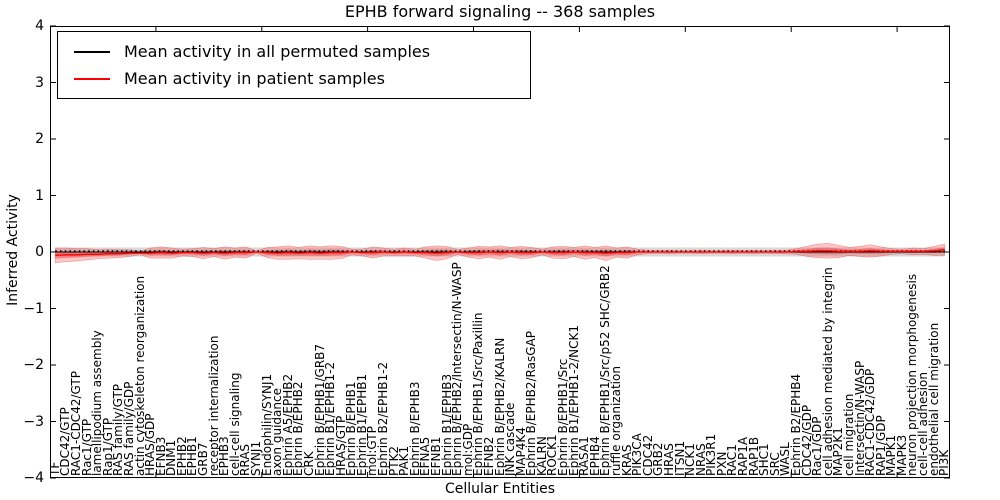 The width and height of the screenshot is (1000, 500). Describe the element at coordinates (277, 51) in the screenshot. I see `legend-label-permuted: Mean activity in all permuted samples` at that location.